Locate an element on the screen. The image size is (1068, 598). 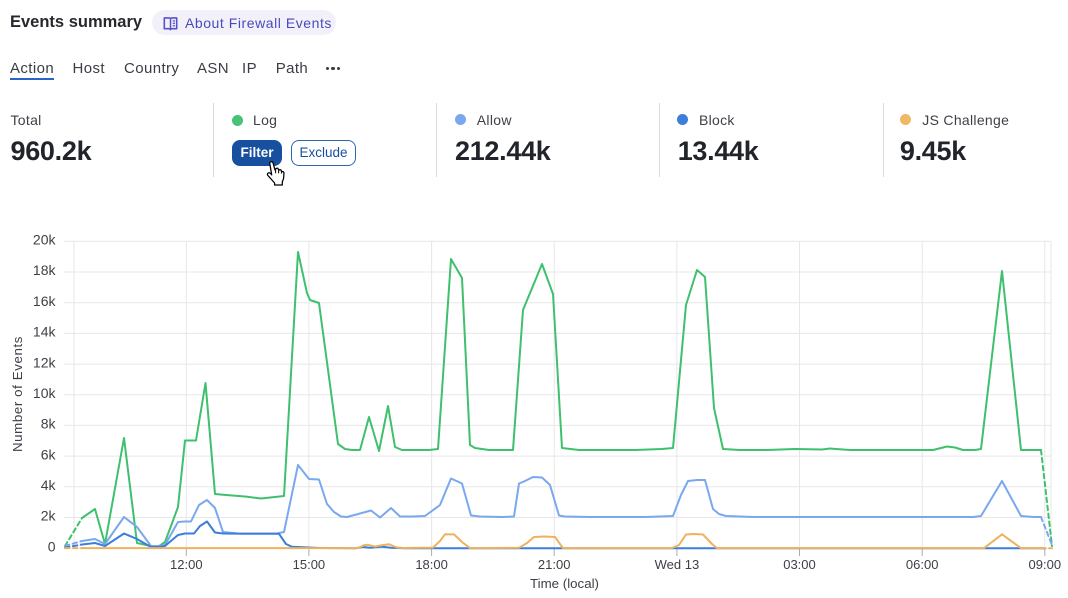
svg-text: 10k is located at coordinates (45, 393).